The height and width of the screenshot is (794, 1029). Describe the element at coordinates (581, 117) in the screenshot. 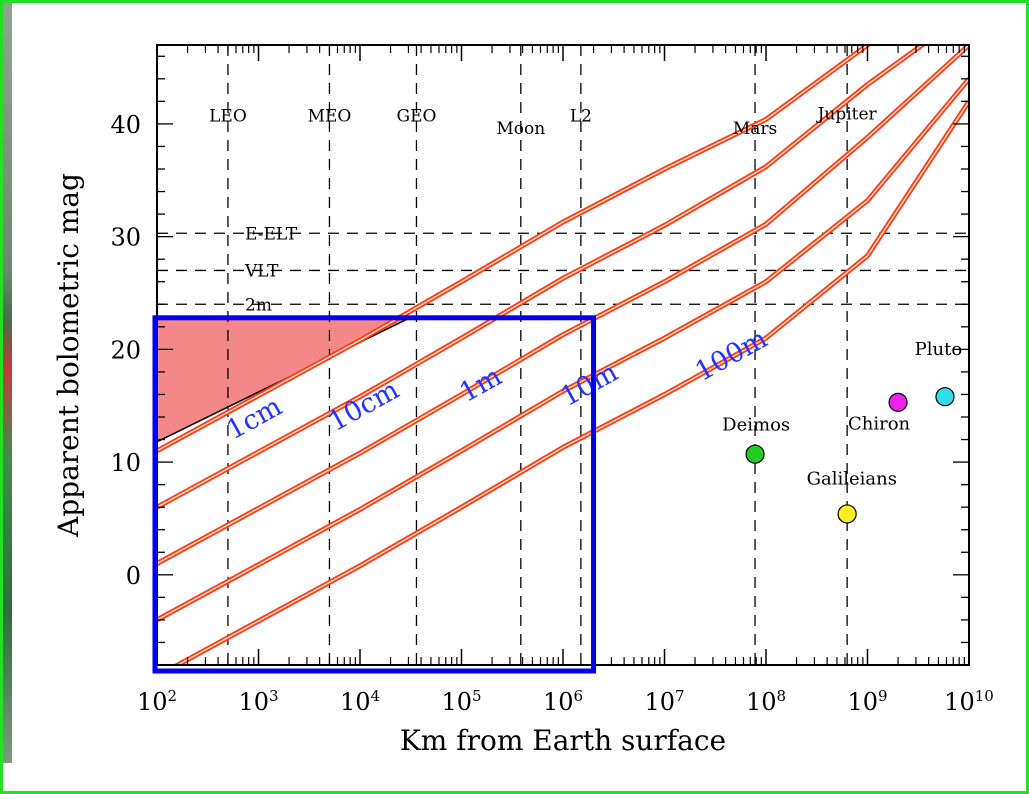

I see `orbit-marker-label: L2` at that location.